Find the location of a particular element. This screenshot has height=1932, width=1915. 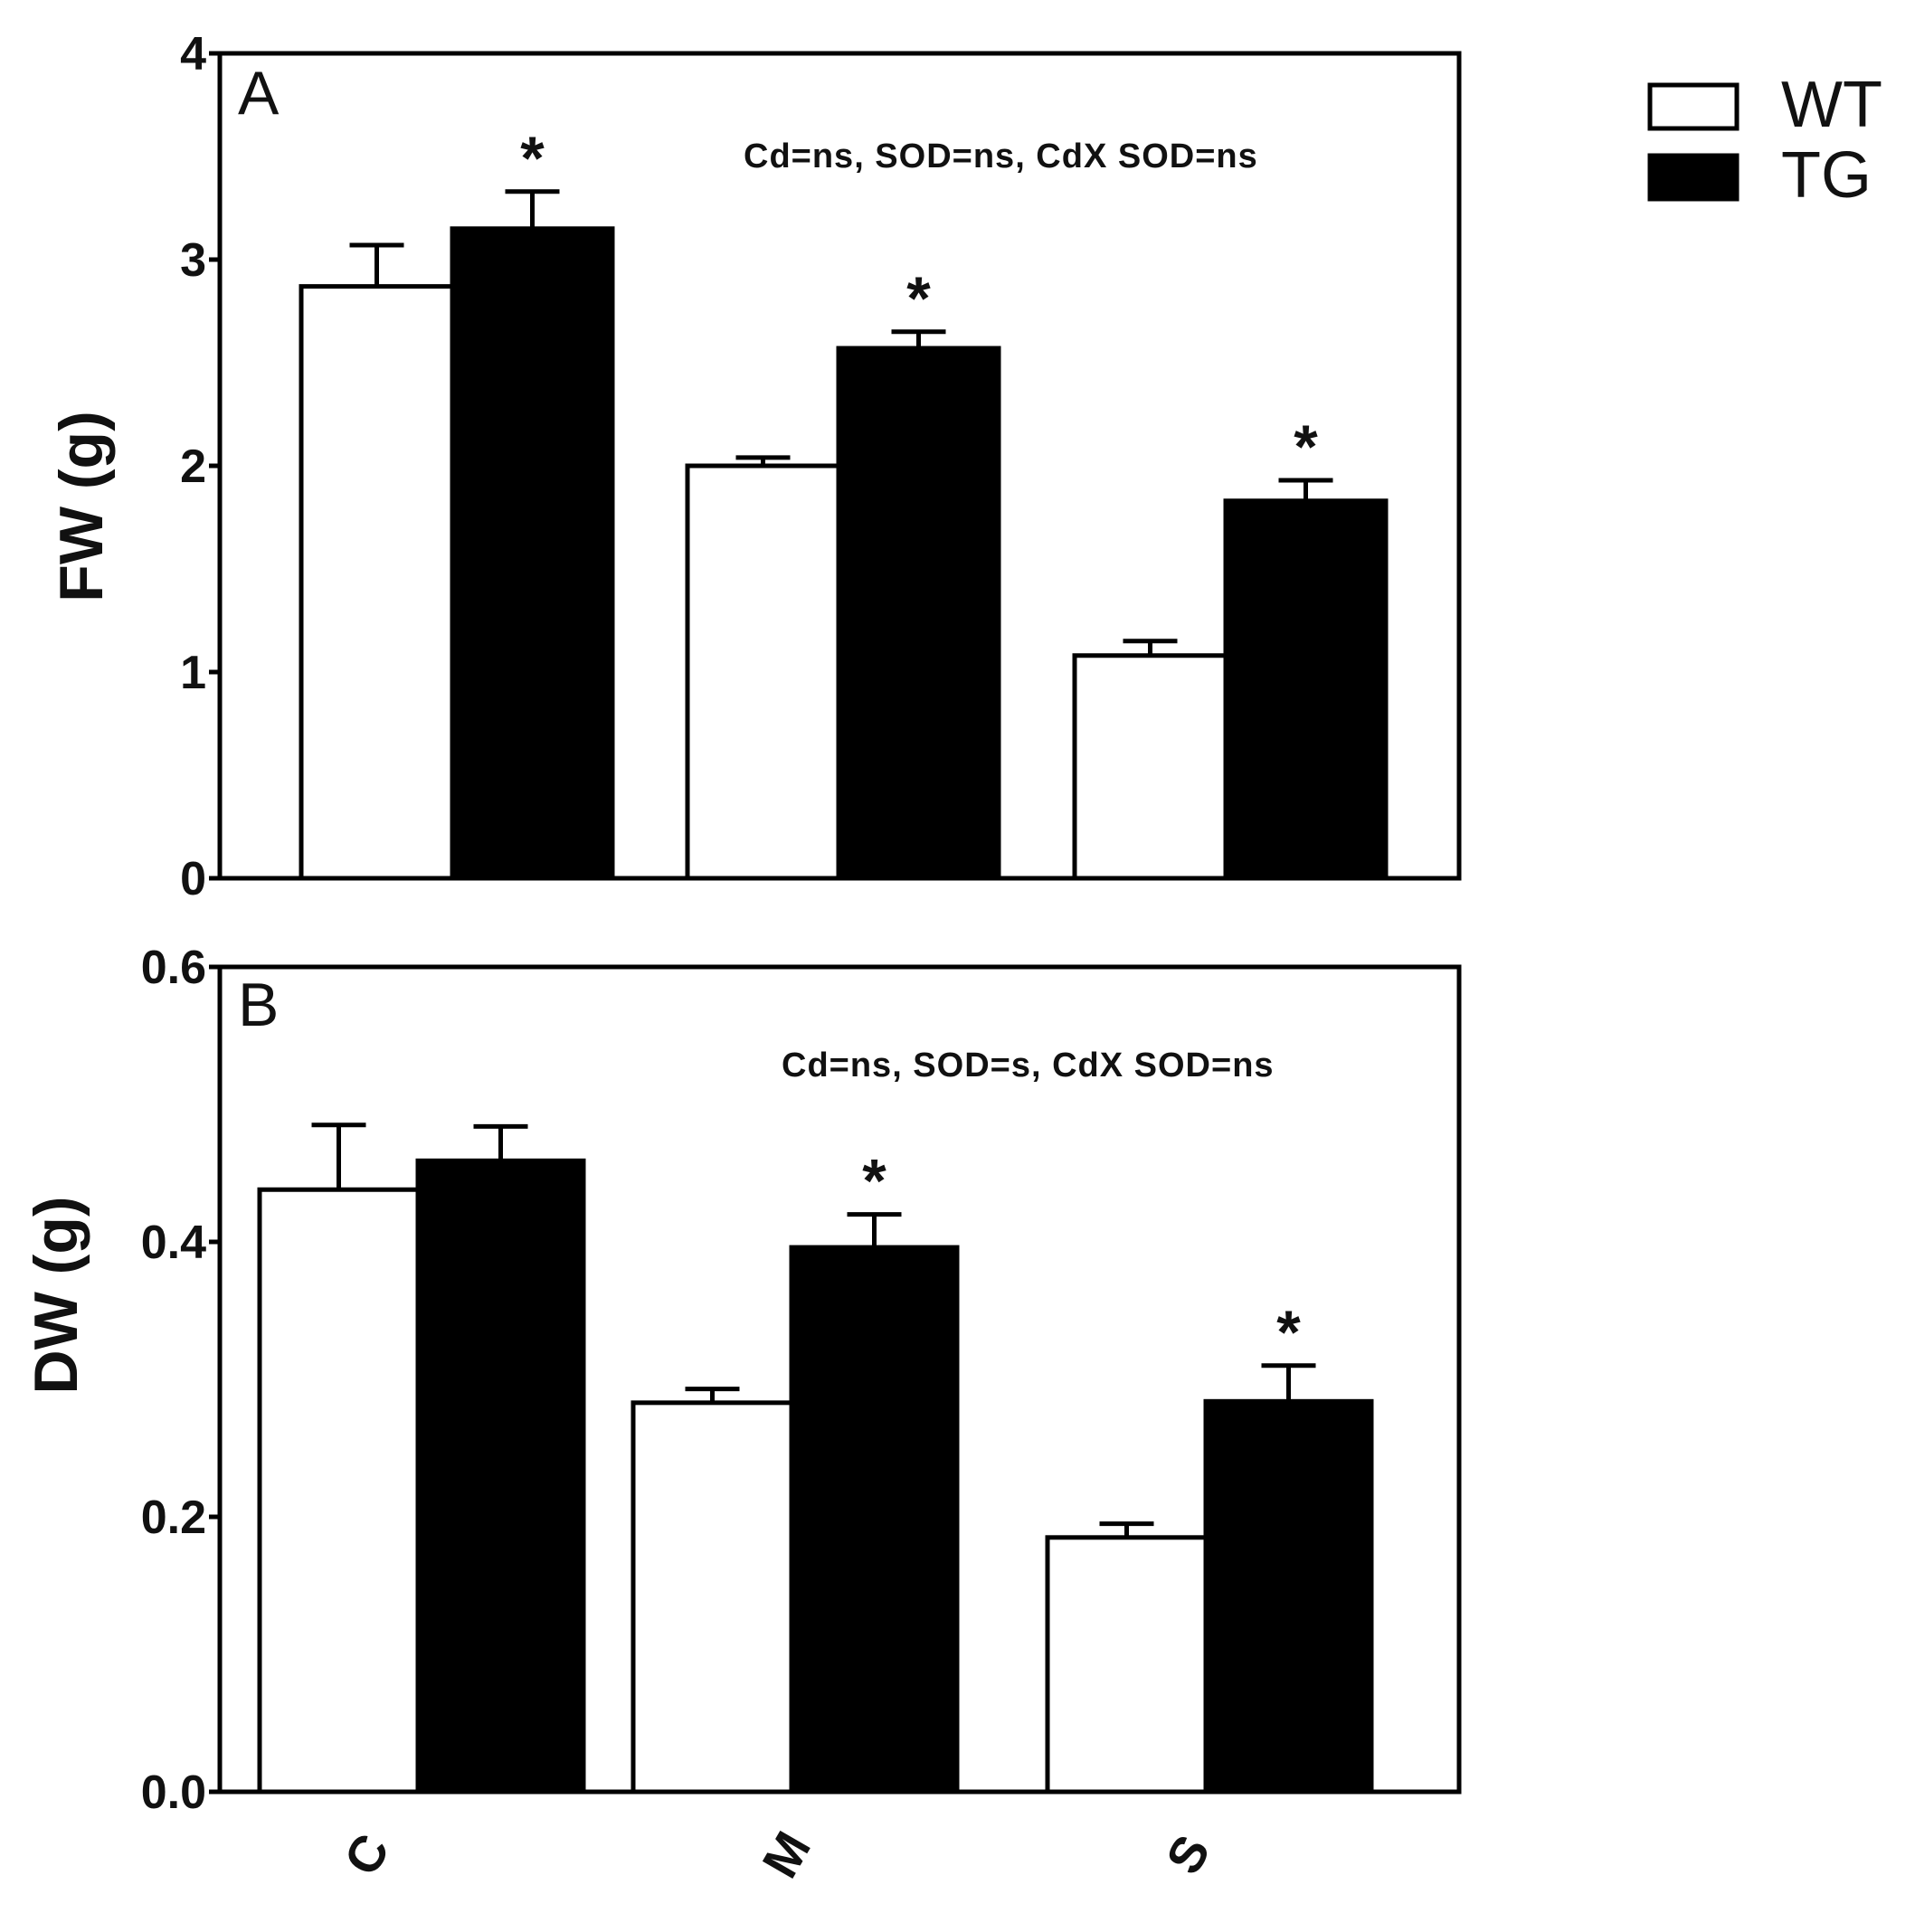

legend-label-tg: TG is located at coordinates (1826, 176).